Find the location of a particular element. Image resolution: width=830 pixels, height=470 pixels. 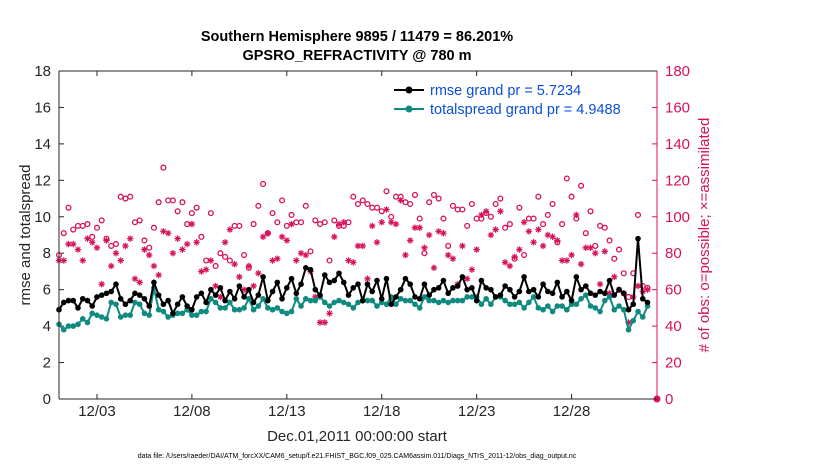

right-tick-label: 60 is located at coordinates (673, 290).